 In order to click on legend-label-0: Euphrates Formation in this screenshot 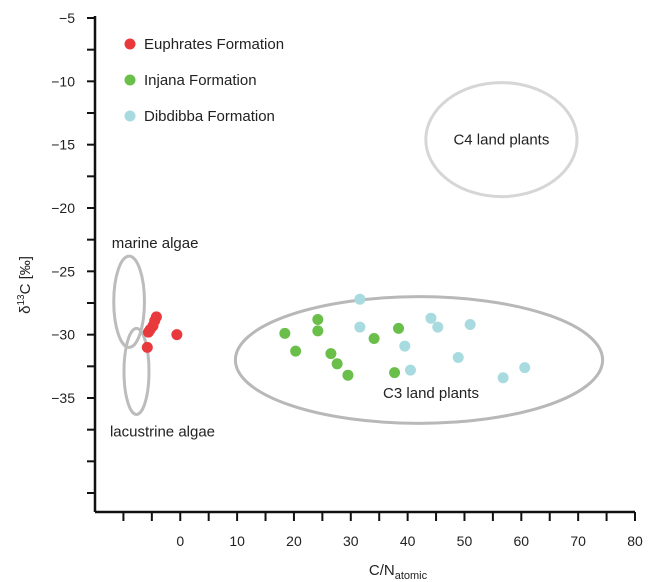, I will do `click(214, 44)`.